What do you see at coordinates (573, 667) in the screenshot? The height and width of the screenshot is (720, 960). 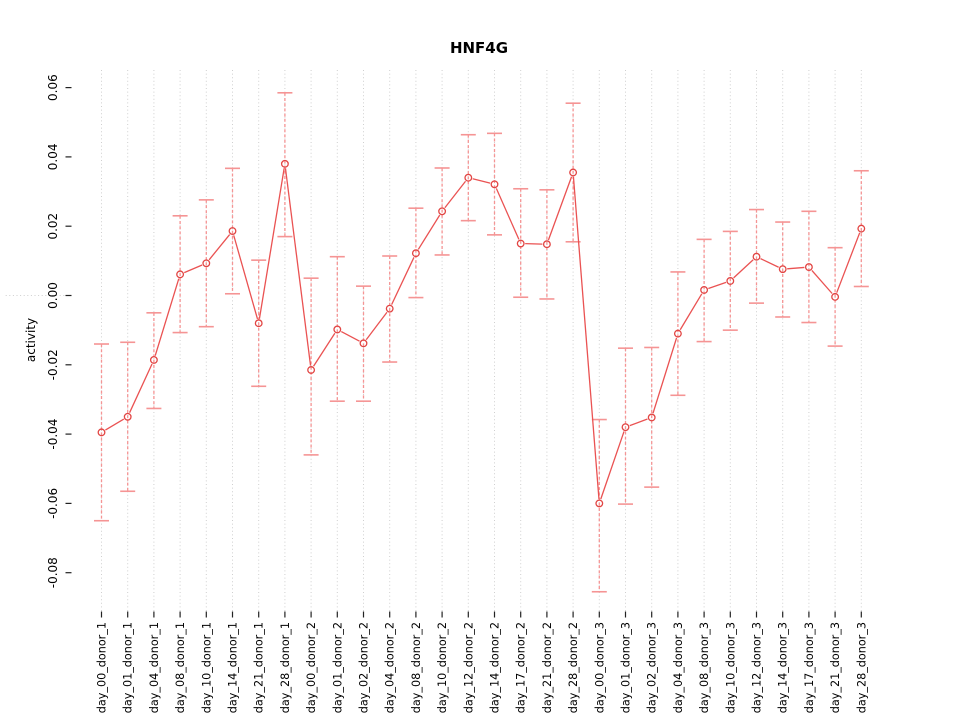 I see `x-tick-label: day_28_donor_2` at bounding box center [573, 667].